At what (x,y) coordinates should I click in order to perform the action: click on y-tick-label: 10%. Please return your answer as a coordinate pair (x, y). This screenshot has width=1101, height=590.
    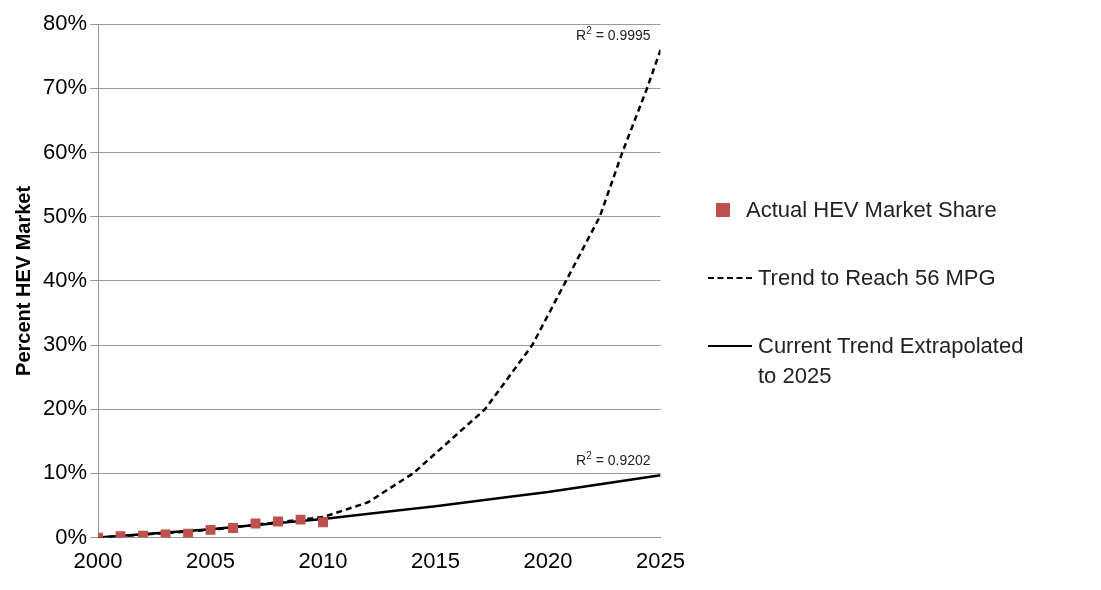
    Looking at the image, I should click on (65, 472).